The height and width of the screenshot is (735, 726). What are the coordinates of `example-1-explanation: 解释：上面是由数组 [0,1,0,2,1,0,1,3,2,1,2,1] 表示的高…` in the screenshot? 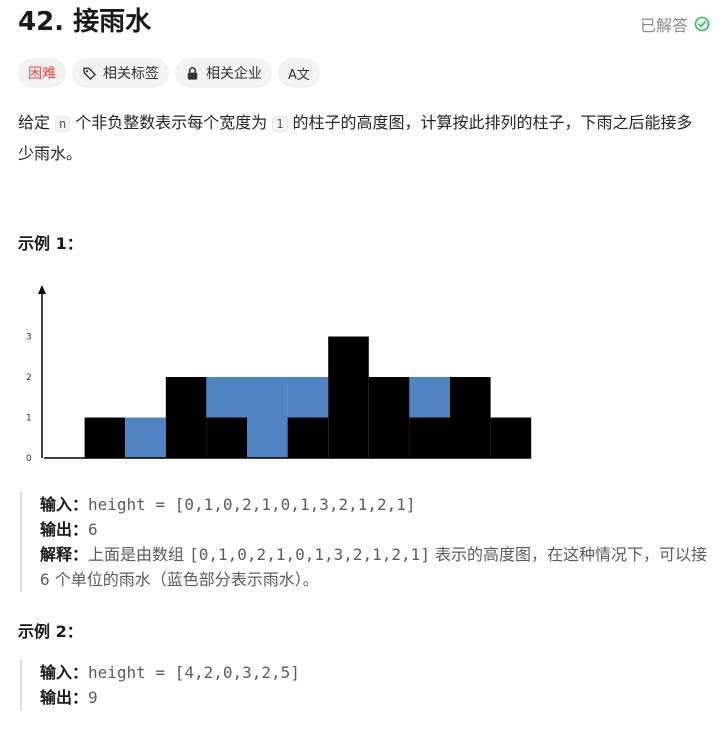 It's located at (374, 567).